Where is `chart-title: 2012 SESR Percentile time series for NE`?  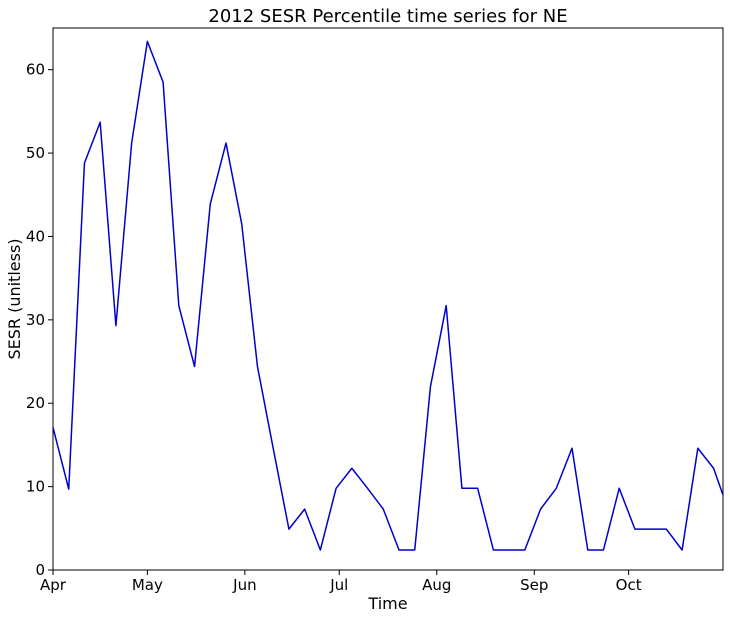
chart-title: 2012 SESR Percentile time series for NE is located at coordinates (387, 16).